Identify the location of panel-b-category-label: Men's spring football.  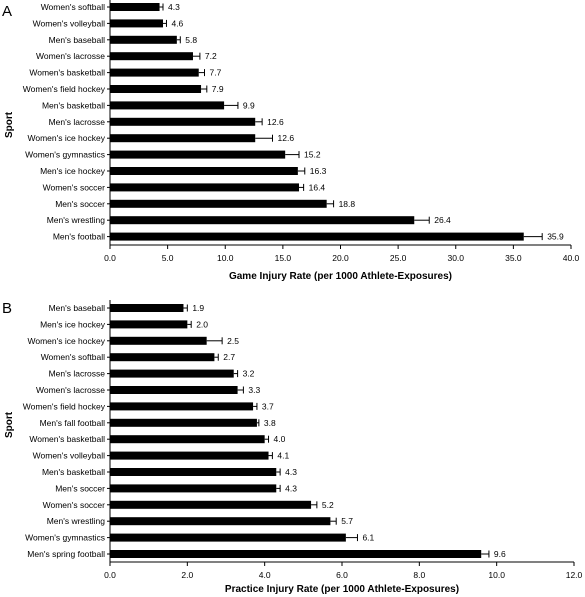
(66, 554).